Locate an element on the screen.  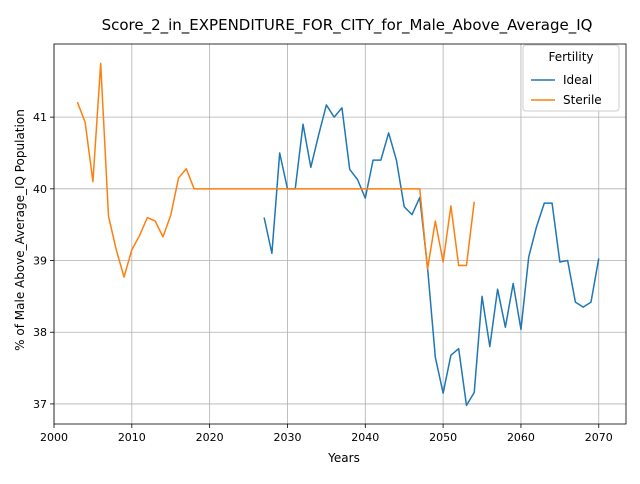
y-tick-label: 37 is located at coordinates (40, 404).